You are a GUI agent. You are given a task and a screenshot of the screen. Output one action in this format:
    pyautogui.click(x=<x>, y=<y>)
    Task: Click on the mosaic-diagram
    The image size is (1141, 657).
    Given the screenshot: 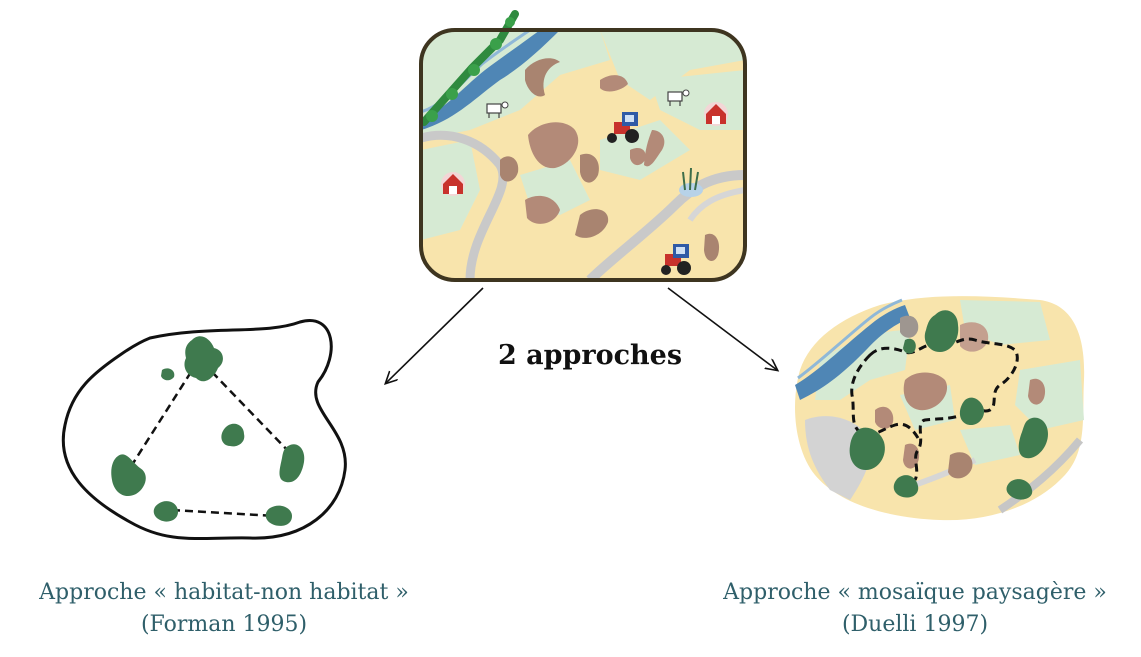 What is the action you would take?
    pyautogui.click(x=940, y=408)
    